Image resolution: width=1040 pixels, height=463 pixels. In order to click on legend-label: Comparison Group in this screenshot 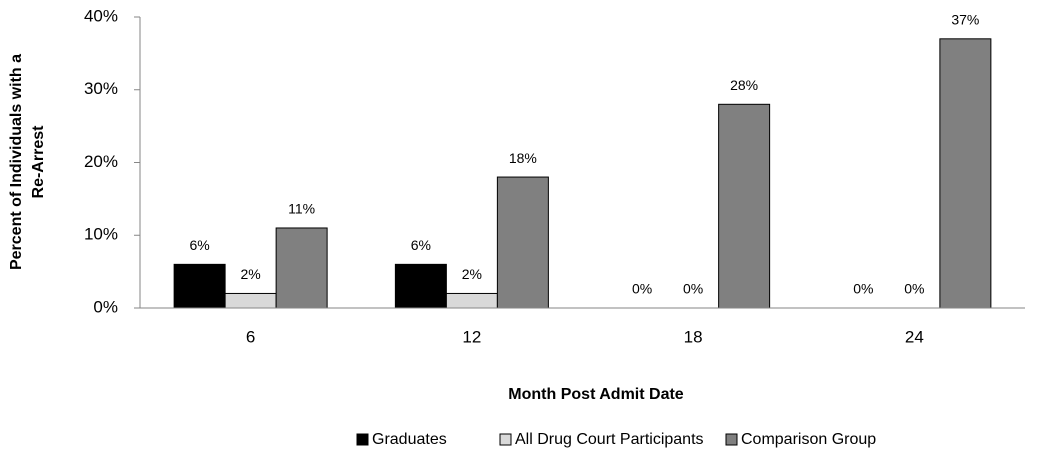, I will do `click(808, 439)`.